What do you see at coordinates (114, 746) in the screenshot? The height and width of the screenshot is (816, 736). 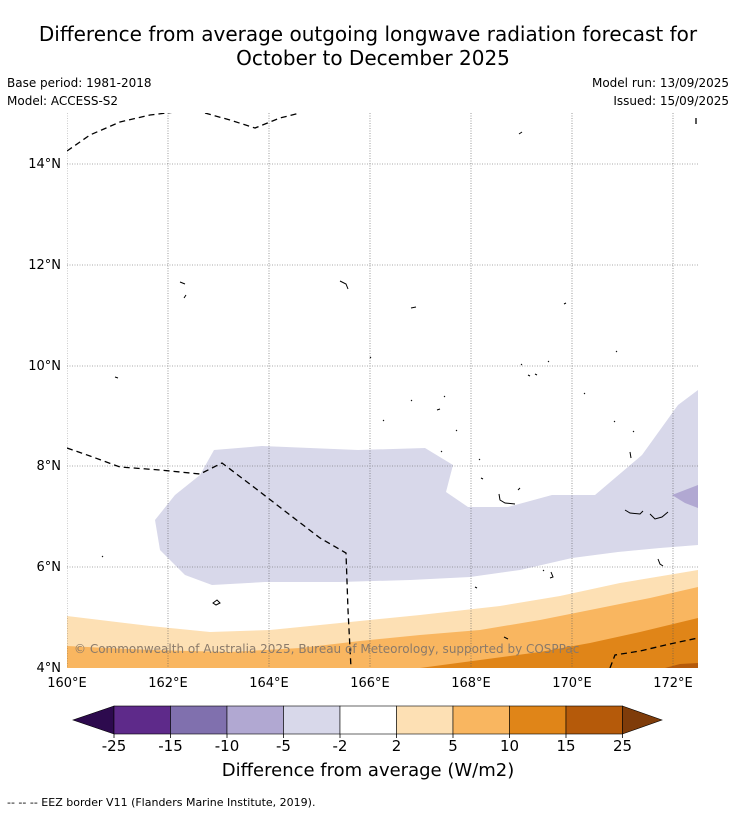 I see `colorbar-tick-label: -25` at bounding box center [114, 746].